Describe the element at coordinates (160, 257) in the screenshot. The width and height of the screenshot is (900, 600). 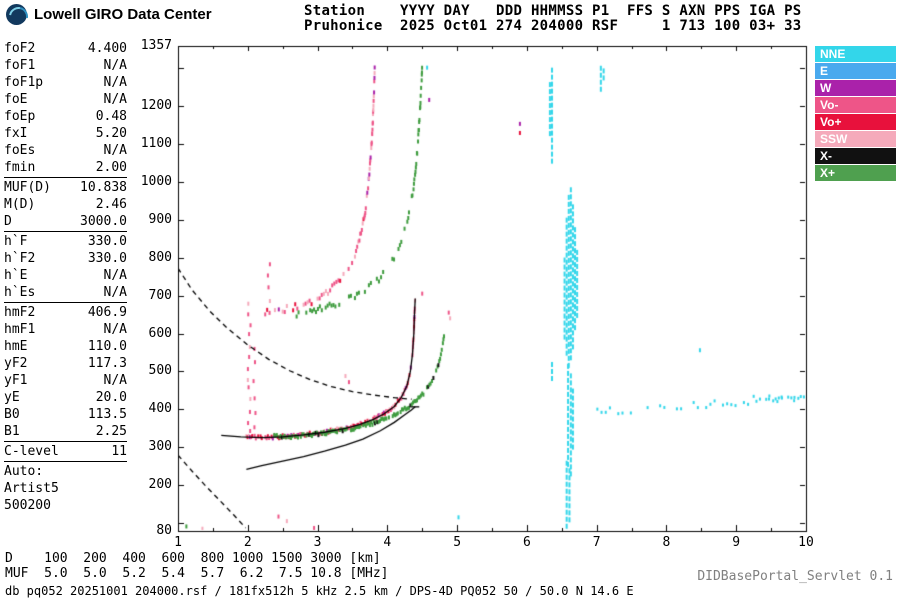
I see `y-axis-tick-label: 800` at that location.